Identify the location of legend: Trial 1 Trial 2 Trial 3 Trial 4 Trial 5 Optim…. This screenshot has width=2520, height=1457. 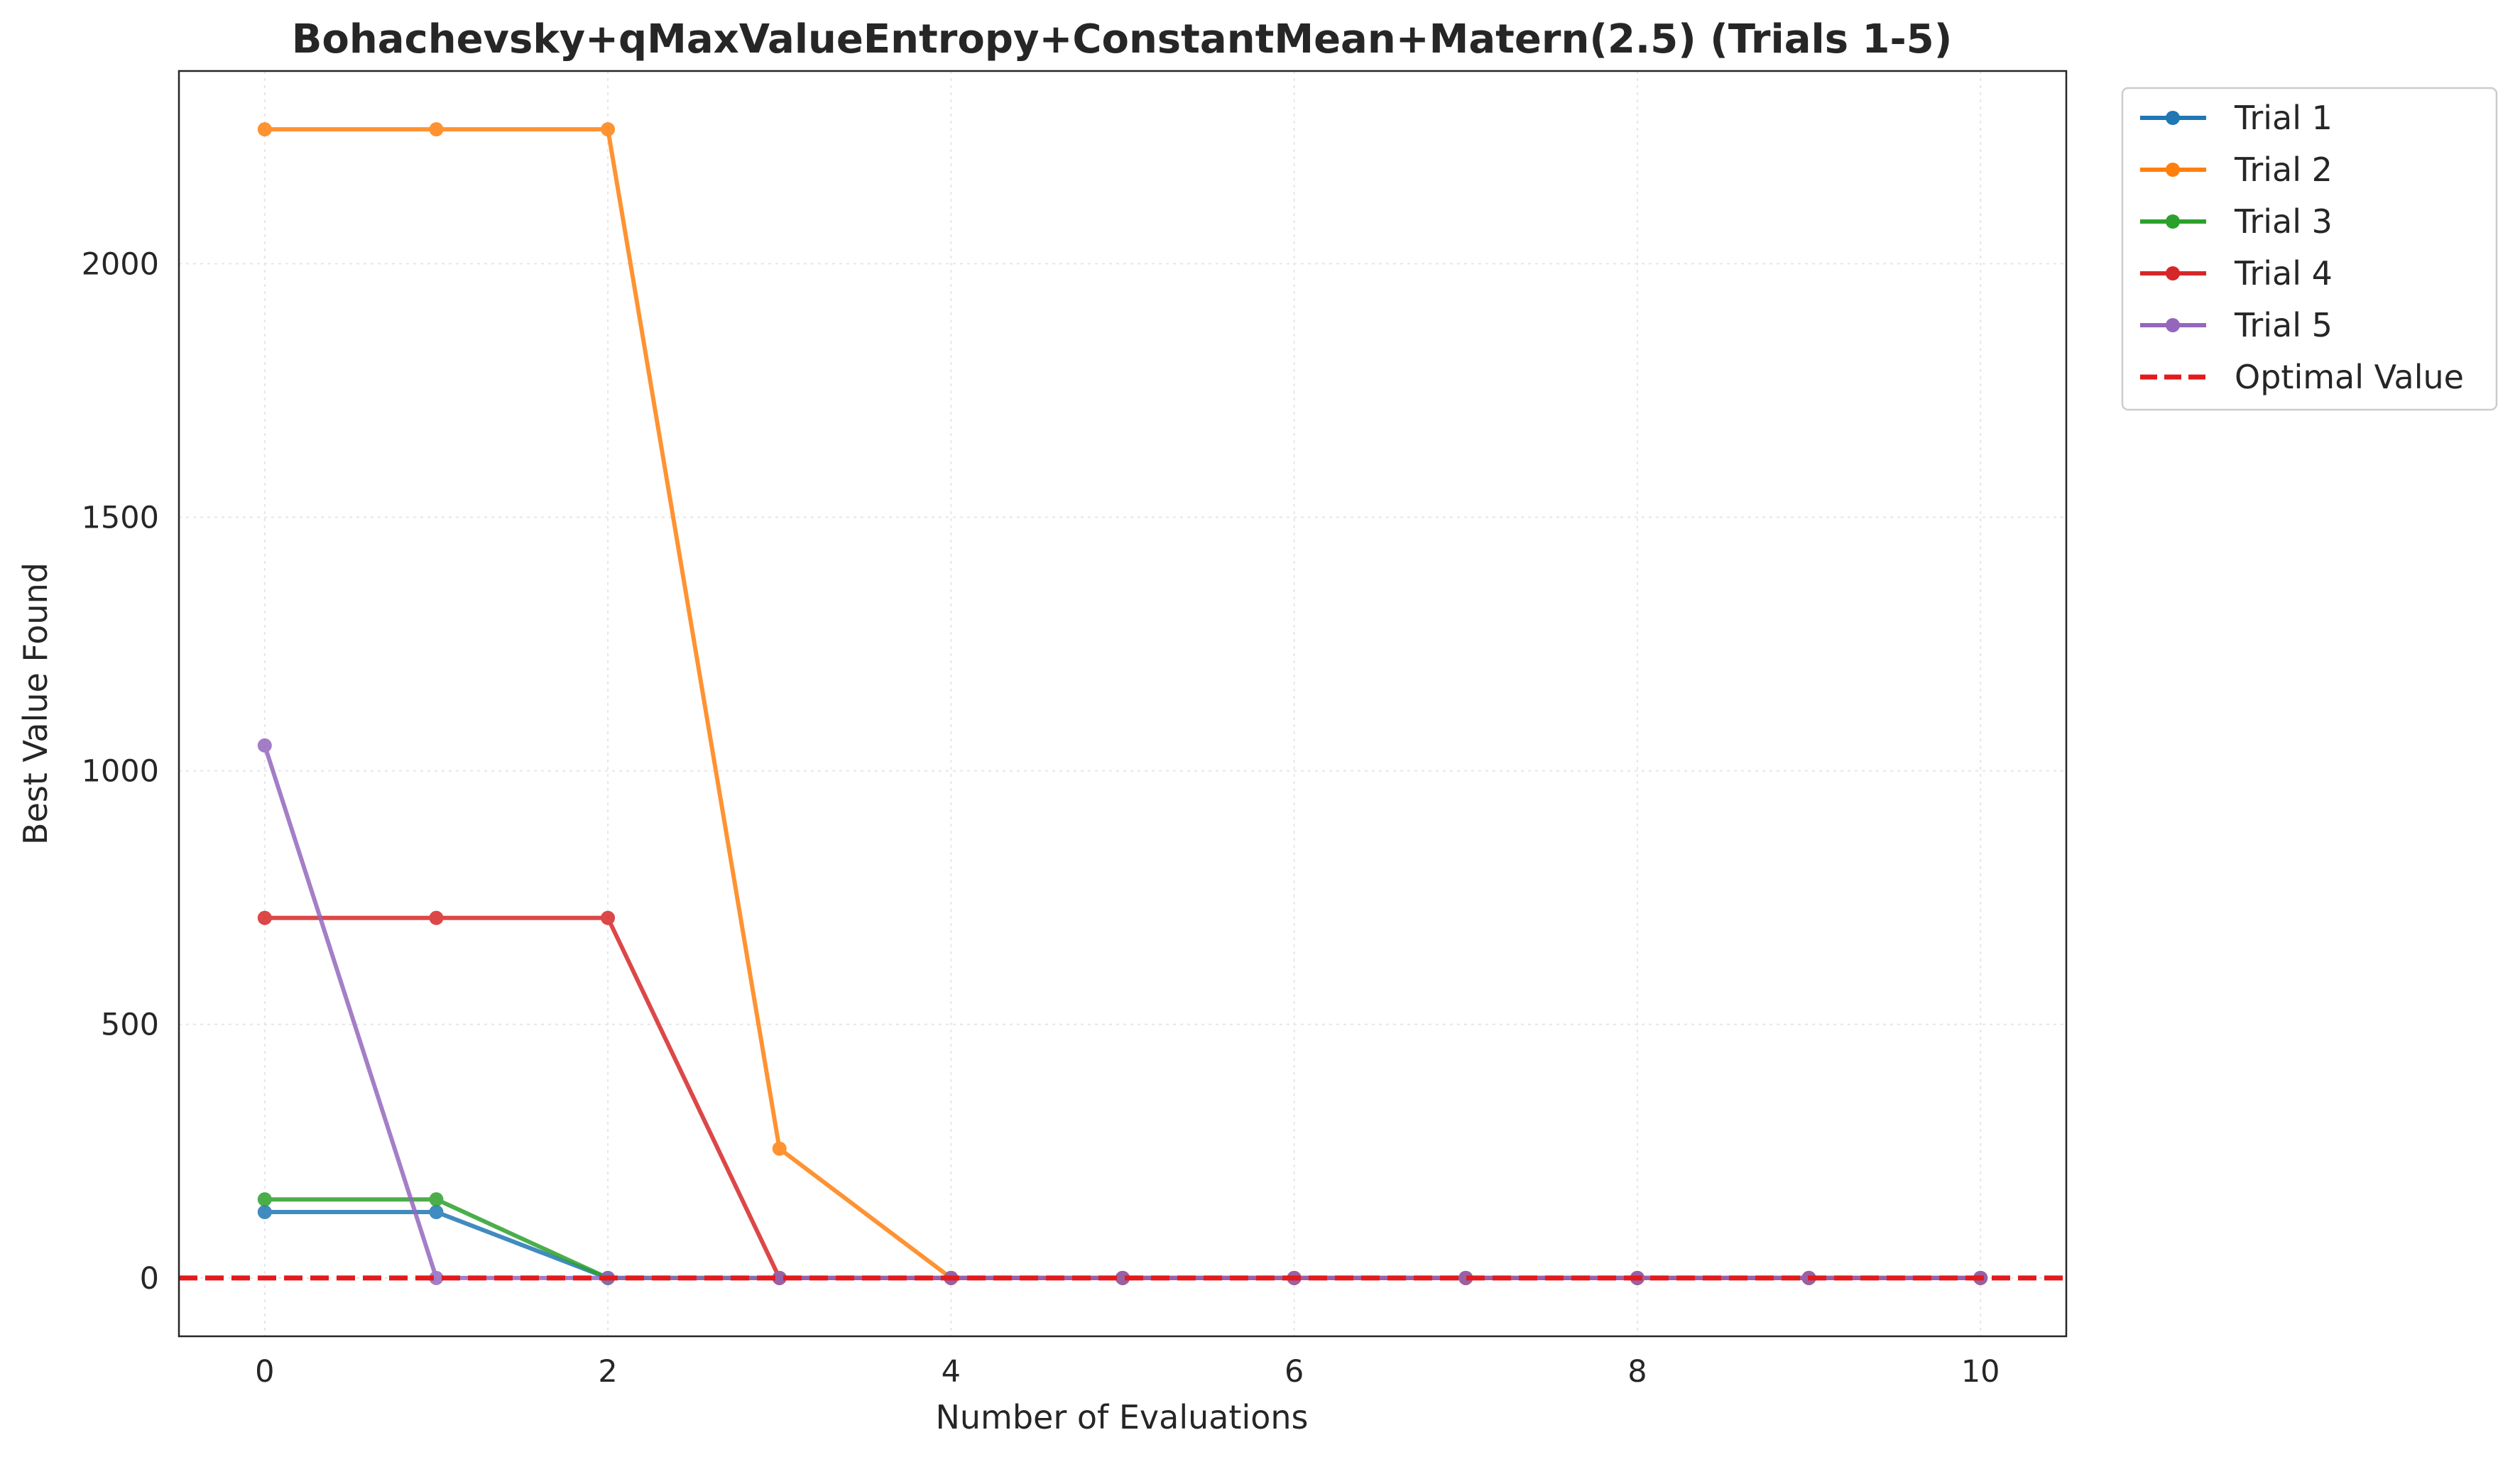
(2309, 249).